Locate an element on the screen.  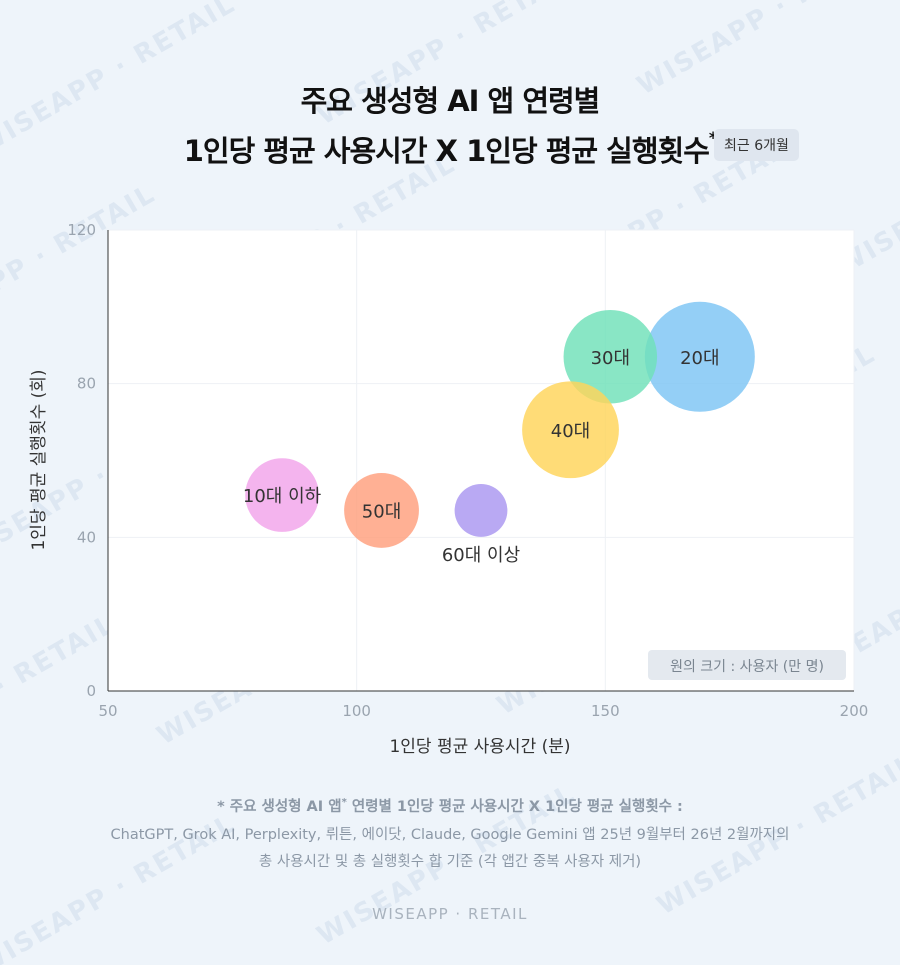
bubble-label: 20대 is located at coordinates (699, 358).